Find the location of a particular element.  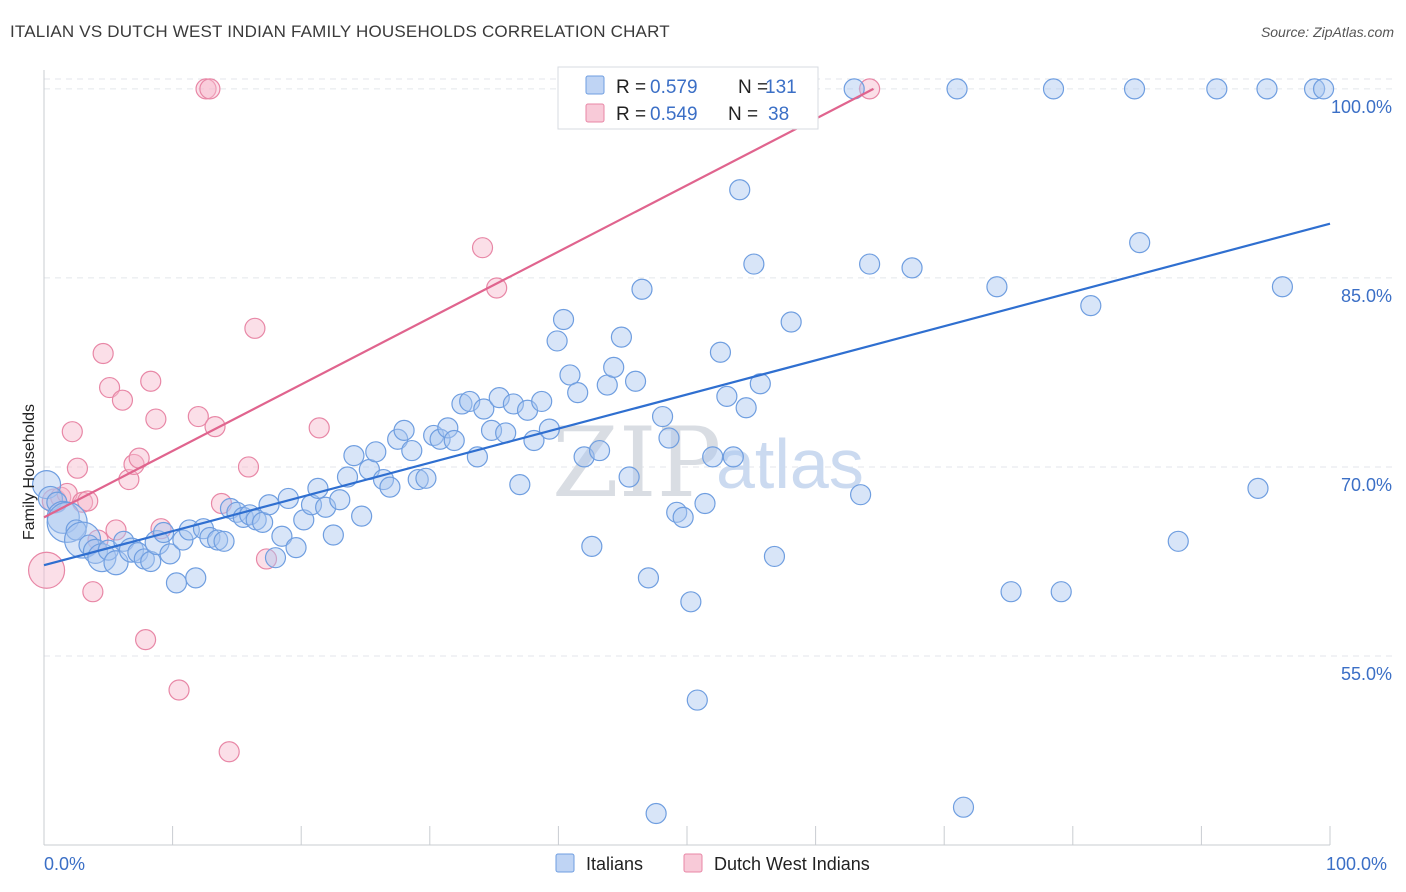

legend-r-value-italians: 0.579 is located at coordinates (674, 87).